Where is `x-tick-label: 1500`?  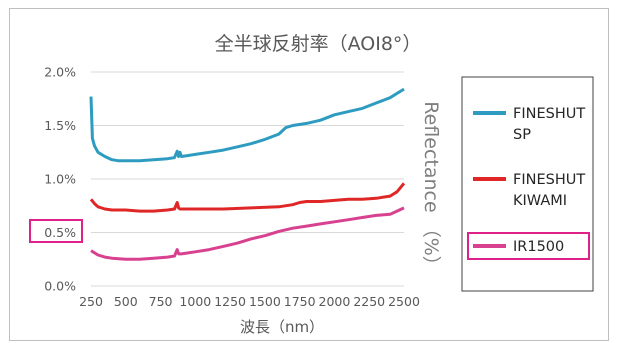
x-tick-label: 1500 is located at coordinates (265, 301).